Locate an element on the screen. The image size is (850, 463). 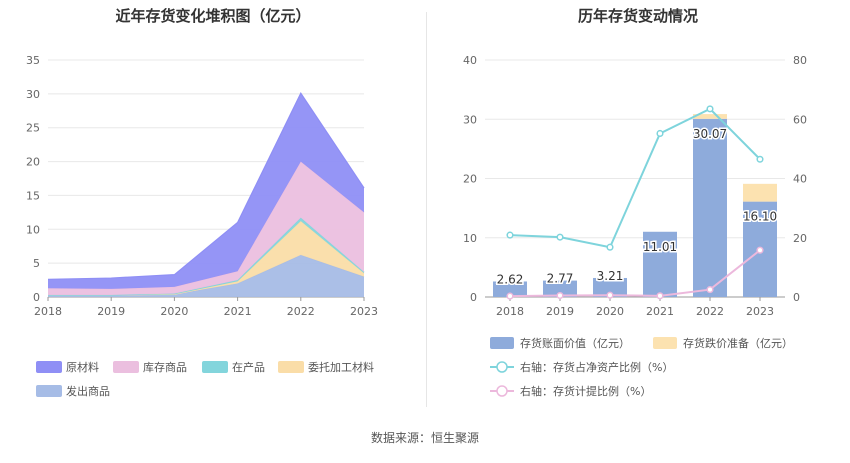
bar-data-label: 3.21 is located at coordinates (610, 276).